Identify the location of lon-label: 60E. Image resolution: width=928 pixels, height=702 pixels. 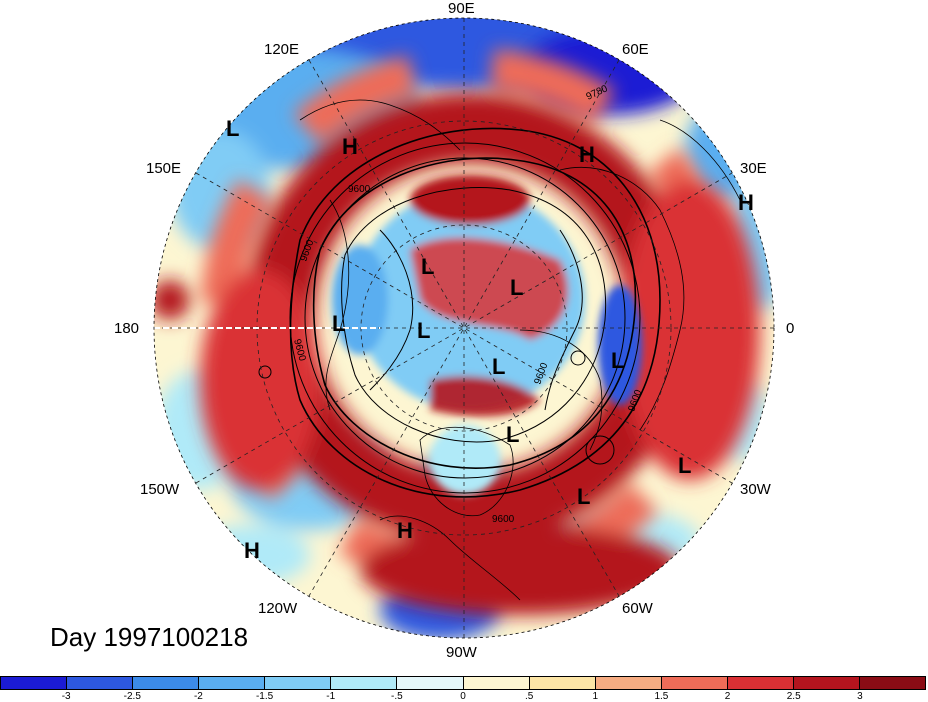
(635, 49).